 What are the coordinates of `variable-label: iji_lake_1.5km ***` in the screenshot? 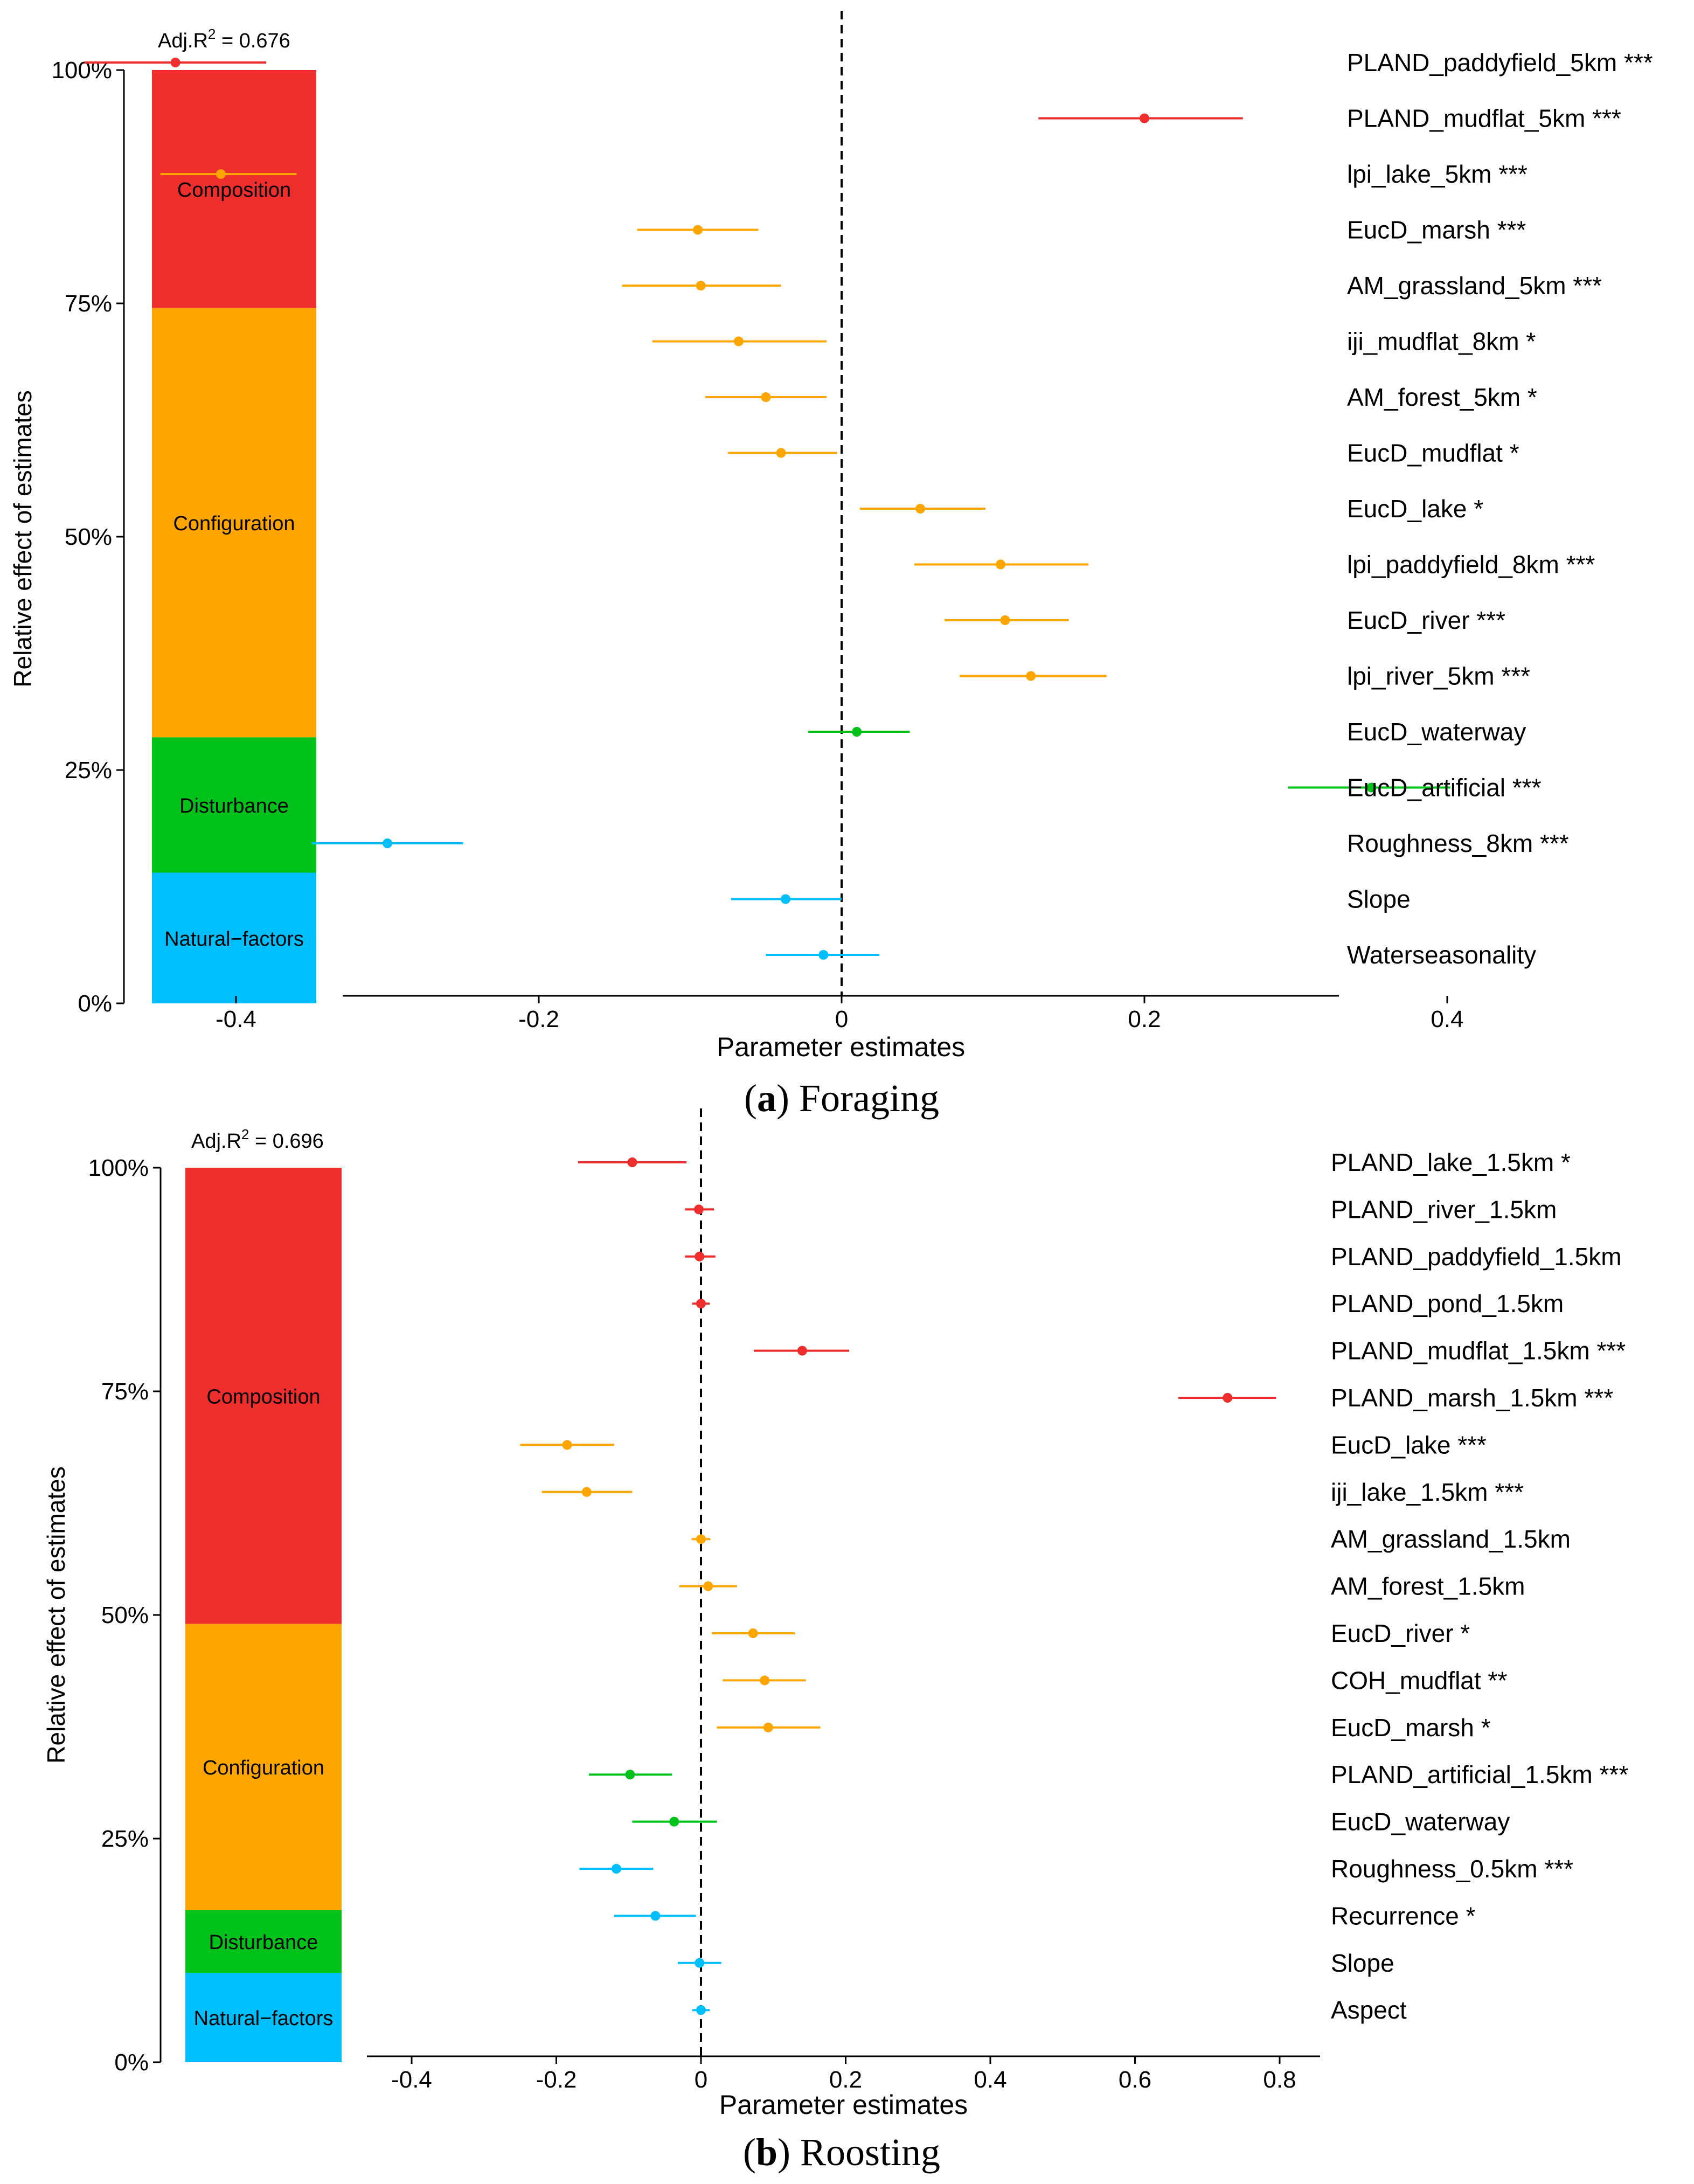 It's located at (1427, 1492).